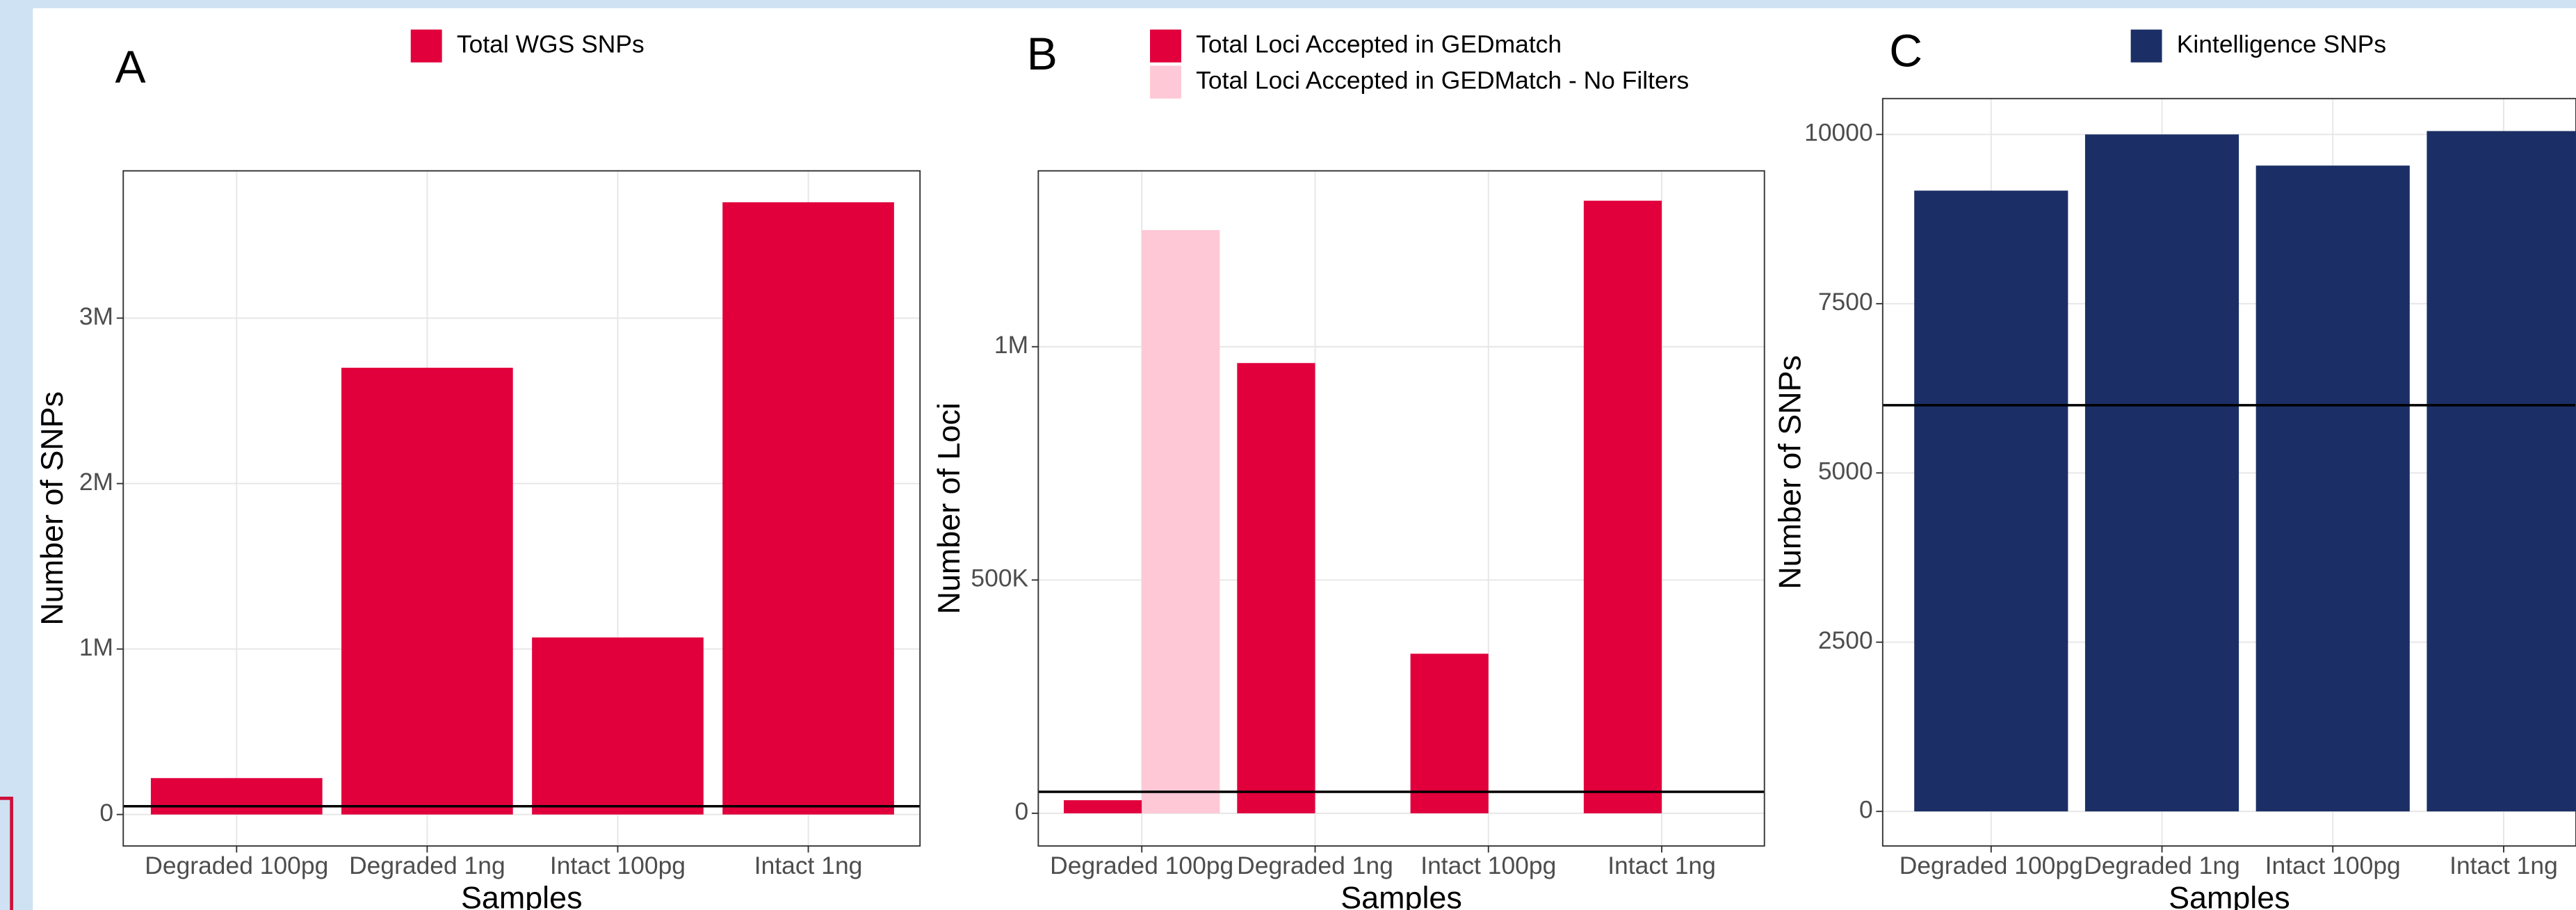 This screenshot has width=2576, height=910. Describe the element at coordinates (1845, 471) in the screenshot. I see `y-tick-label: 5000` at that location.